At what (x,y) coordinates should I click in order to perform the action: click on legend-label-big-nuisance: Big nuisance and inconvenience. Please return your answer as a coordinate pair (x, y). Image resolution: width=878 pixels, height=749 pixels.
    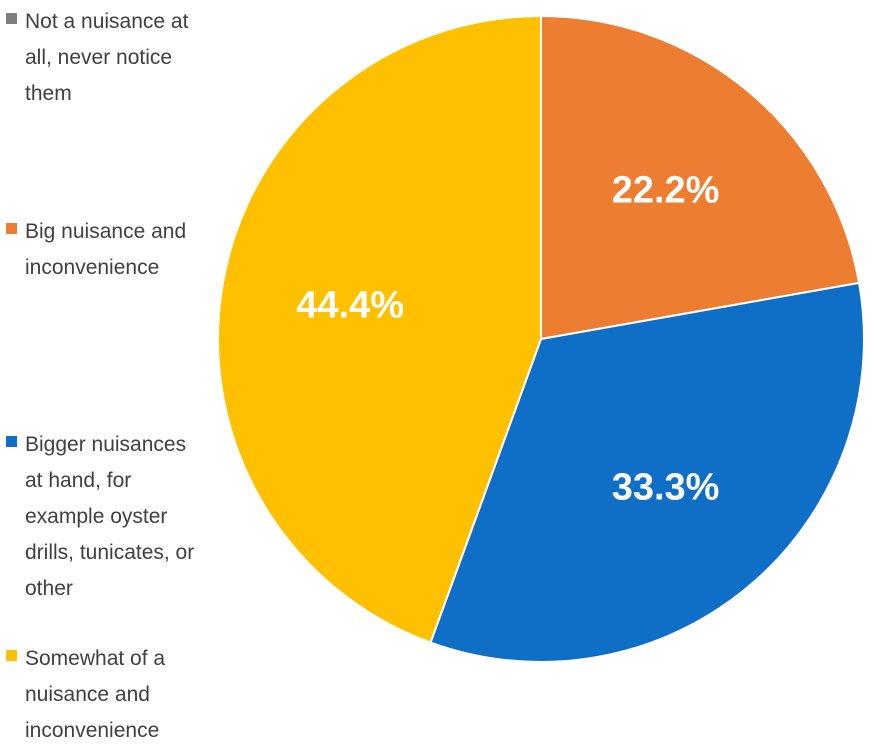
    Looking at the image, I should click on (106, 249).